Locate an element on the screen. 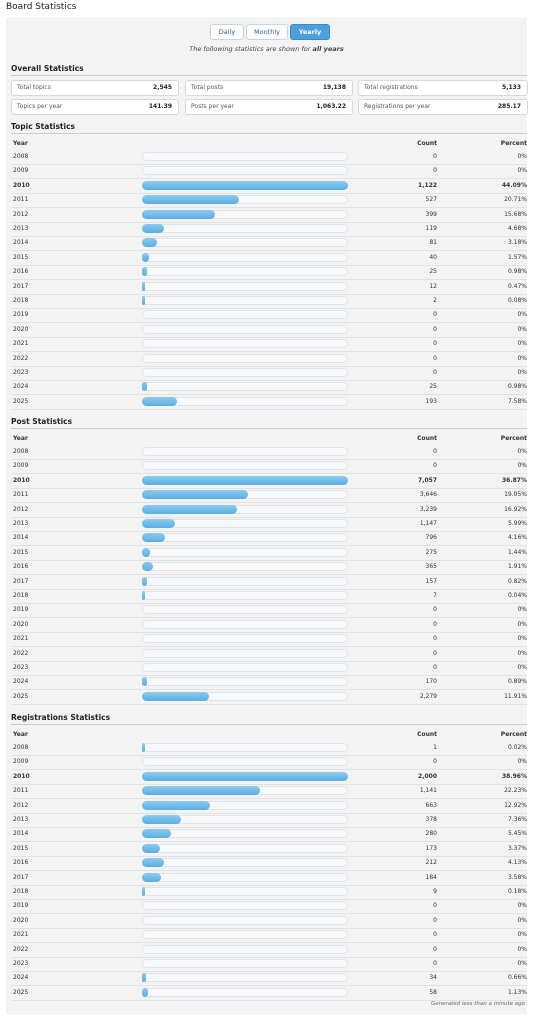 The width and height of the screenshot is (533, 1024). count: 1,122 is located at coordinates (427, 185).